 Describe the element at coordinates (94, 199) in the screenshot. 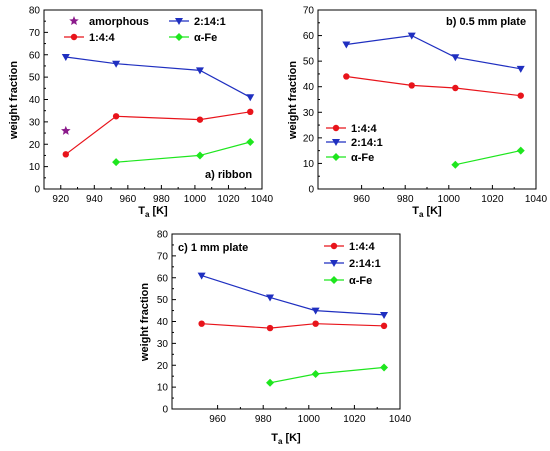

I see `x-tick-label: 940` at that location.